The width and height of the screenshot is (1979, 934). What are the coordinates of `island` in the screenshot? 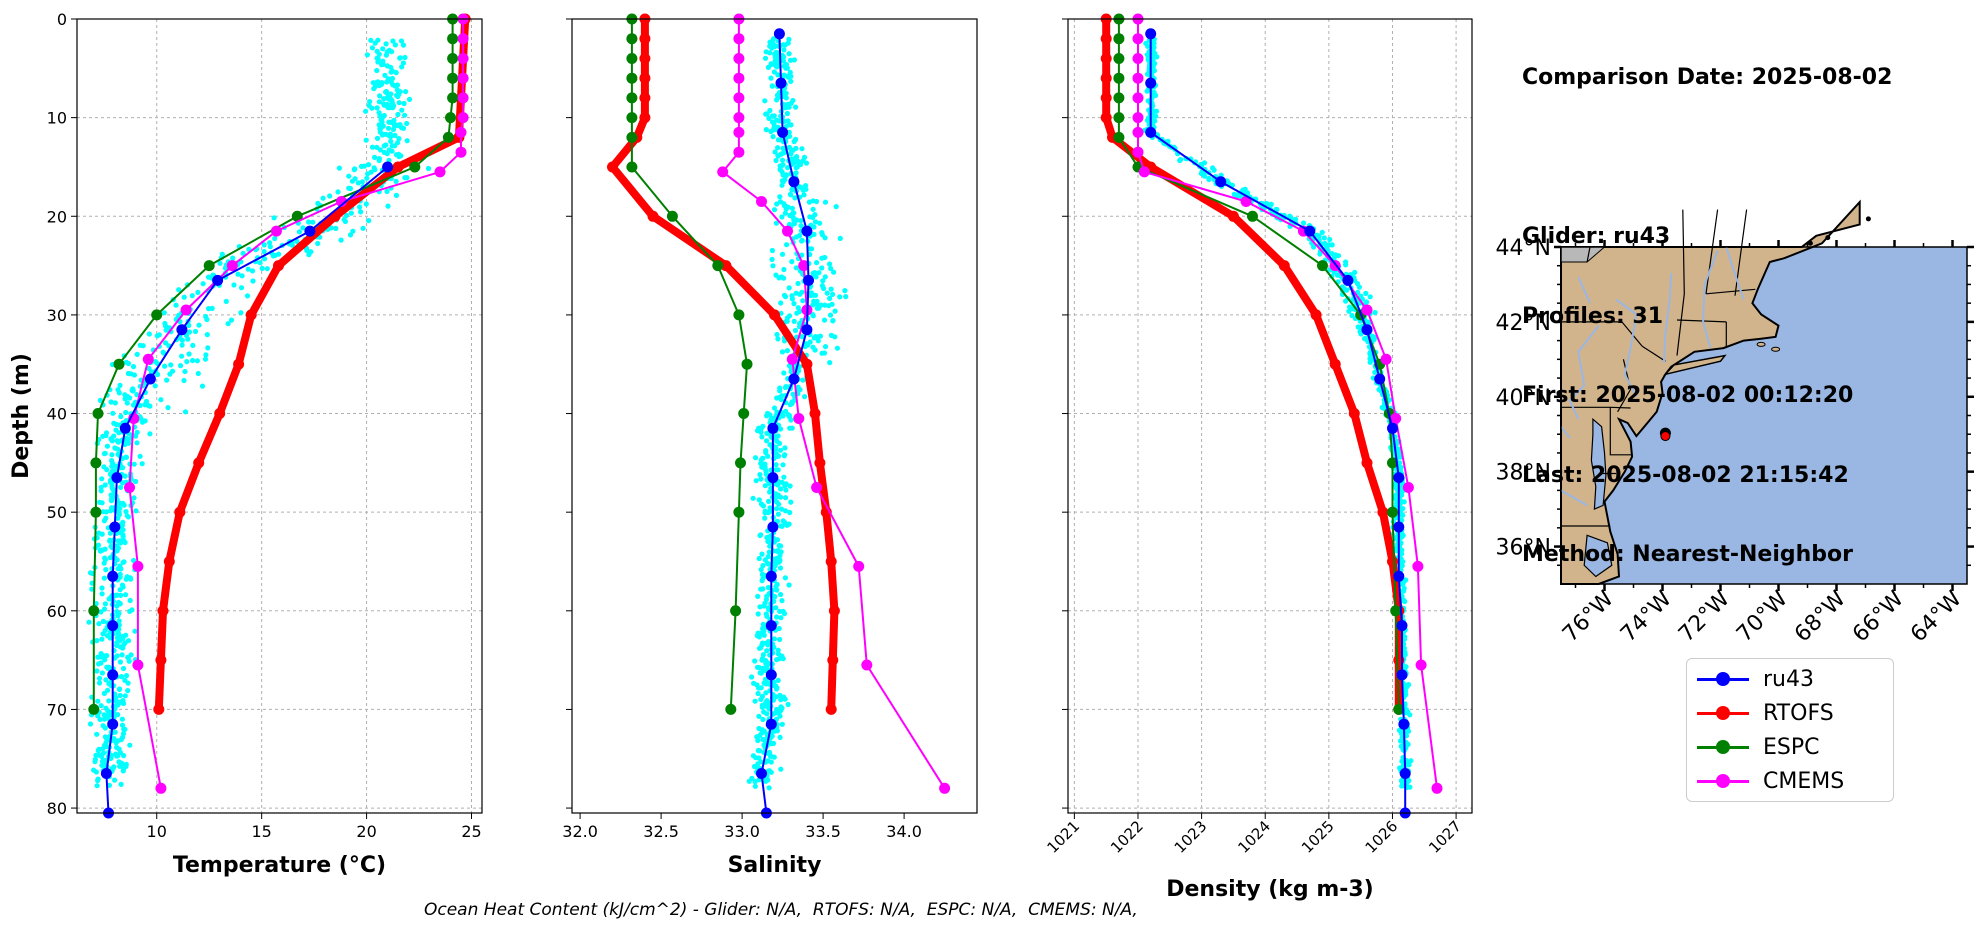 It's located at (1828, 238).